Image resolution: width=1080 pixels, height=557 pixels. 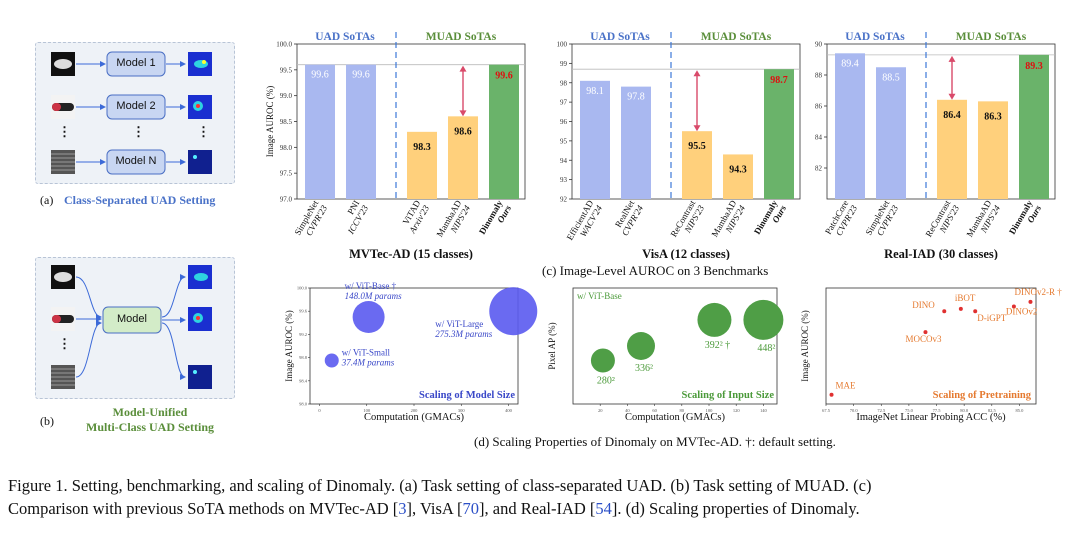 I want to click on x-tick-label: 85.0, so click(x=1019, y=410).